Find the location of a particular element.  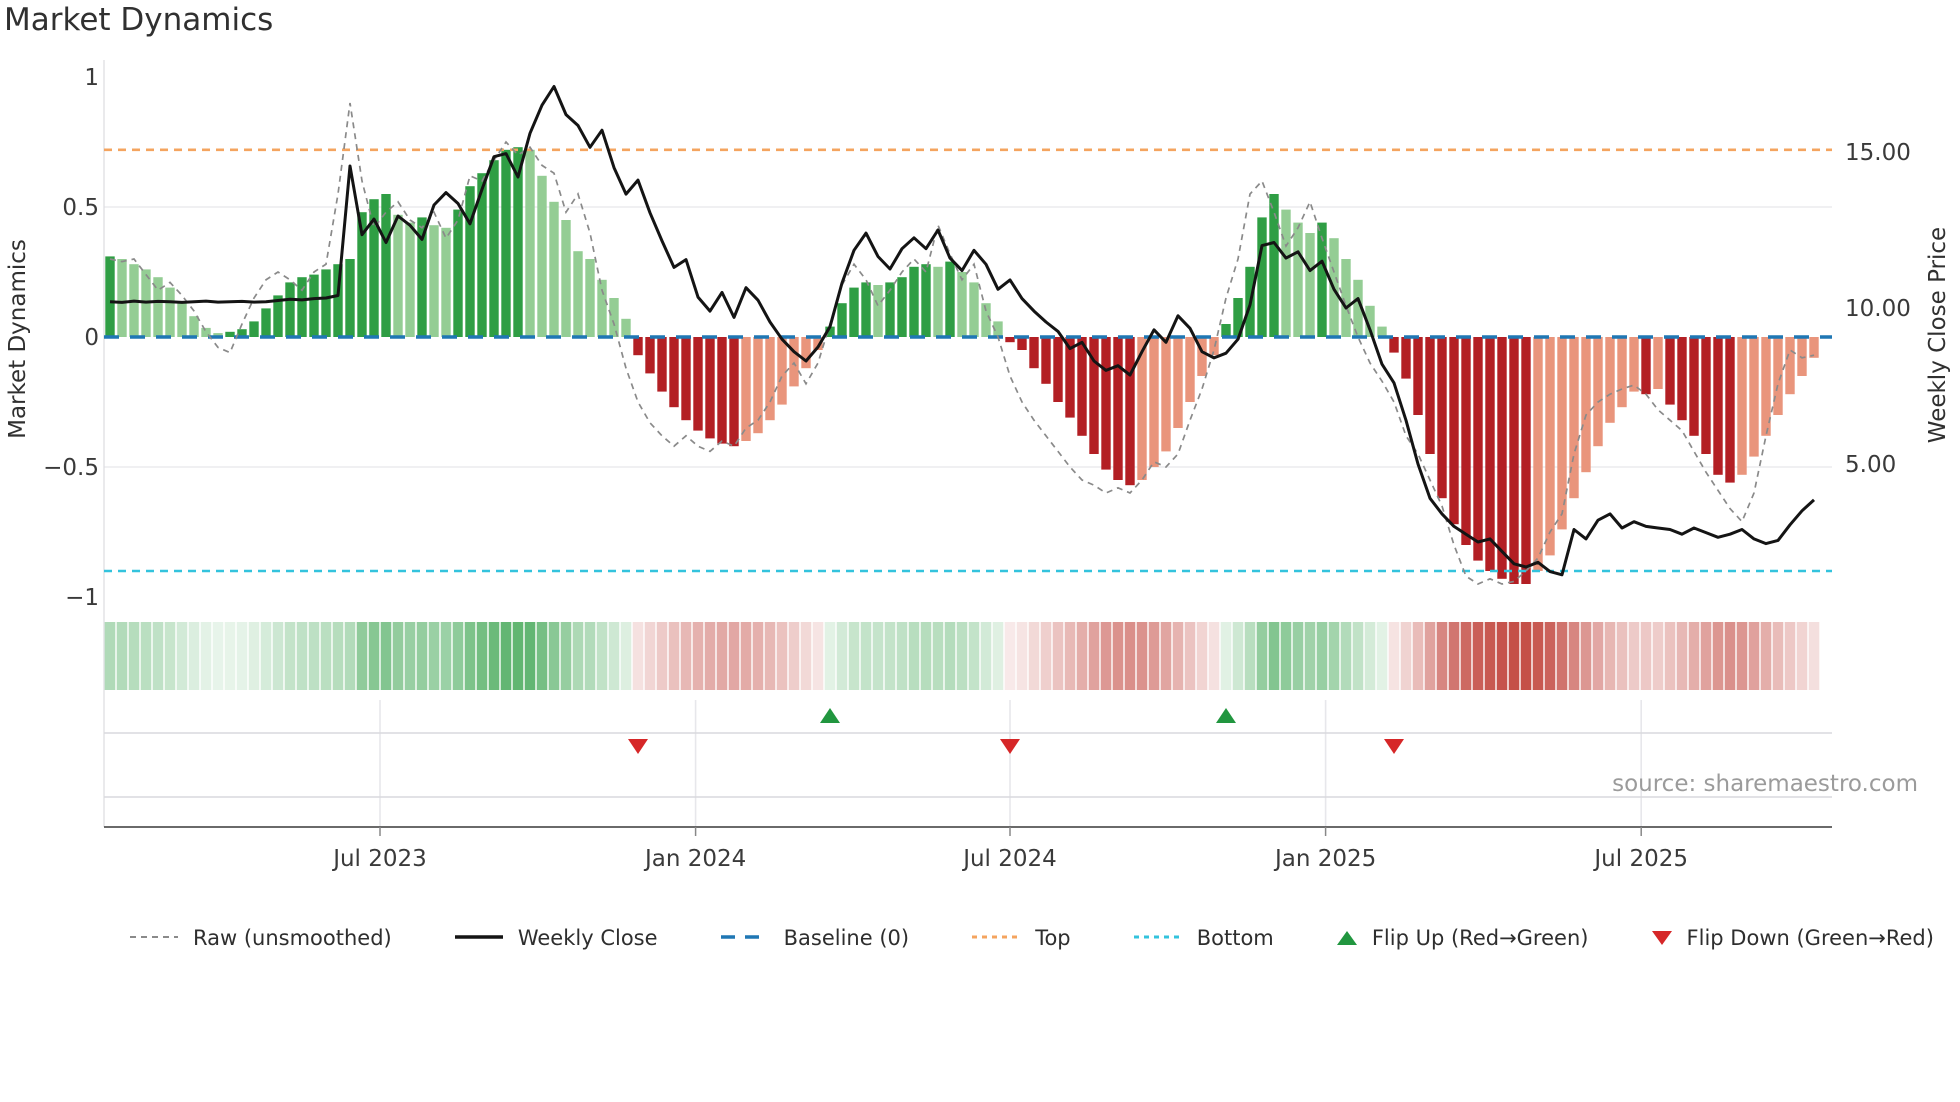

dot-cyan-icon is located at coordinates (1157, 937).